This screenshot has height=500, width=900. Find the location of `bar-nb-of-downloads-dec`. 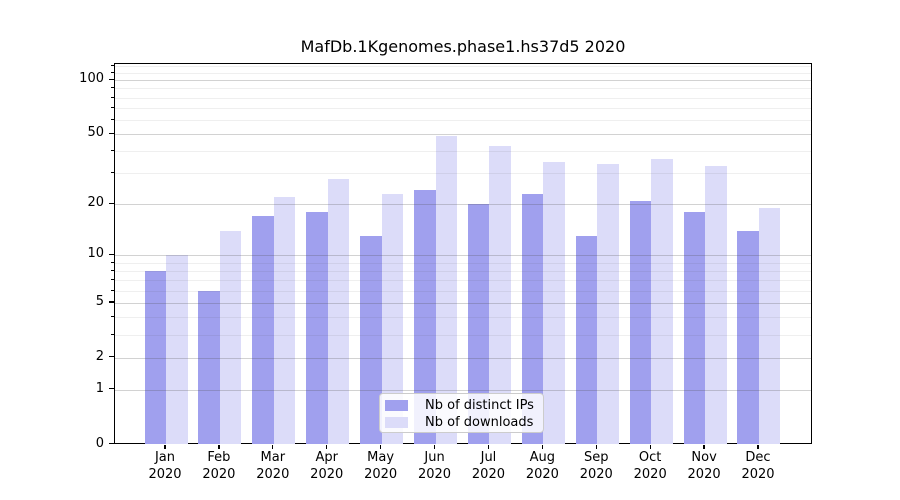

bar-nb-of-downloads-dec is located at coordinates (769, 326).